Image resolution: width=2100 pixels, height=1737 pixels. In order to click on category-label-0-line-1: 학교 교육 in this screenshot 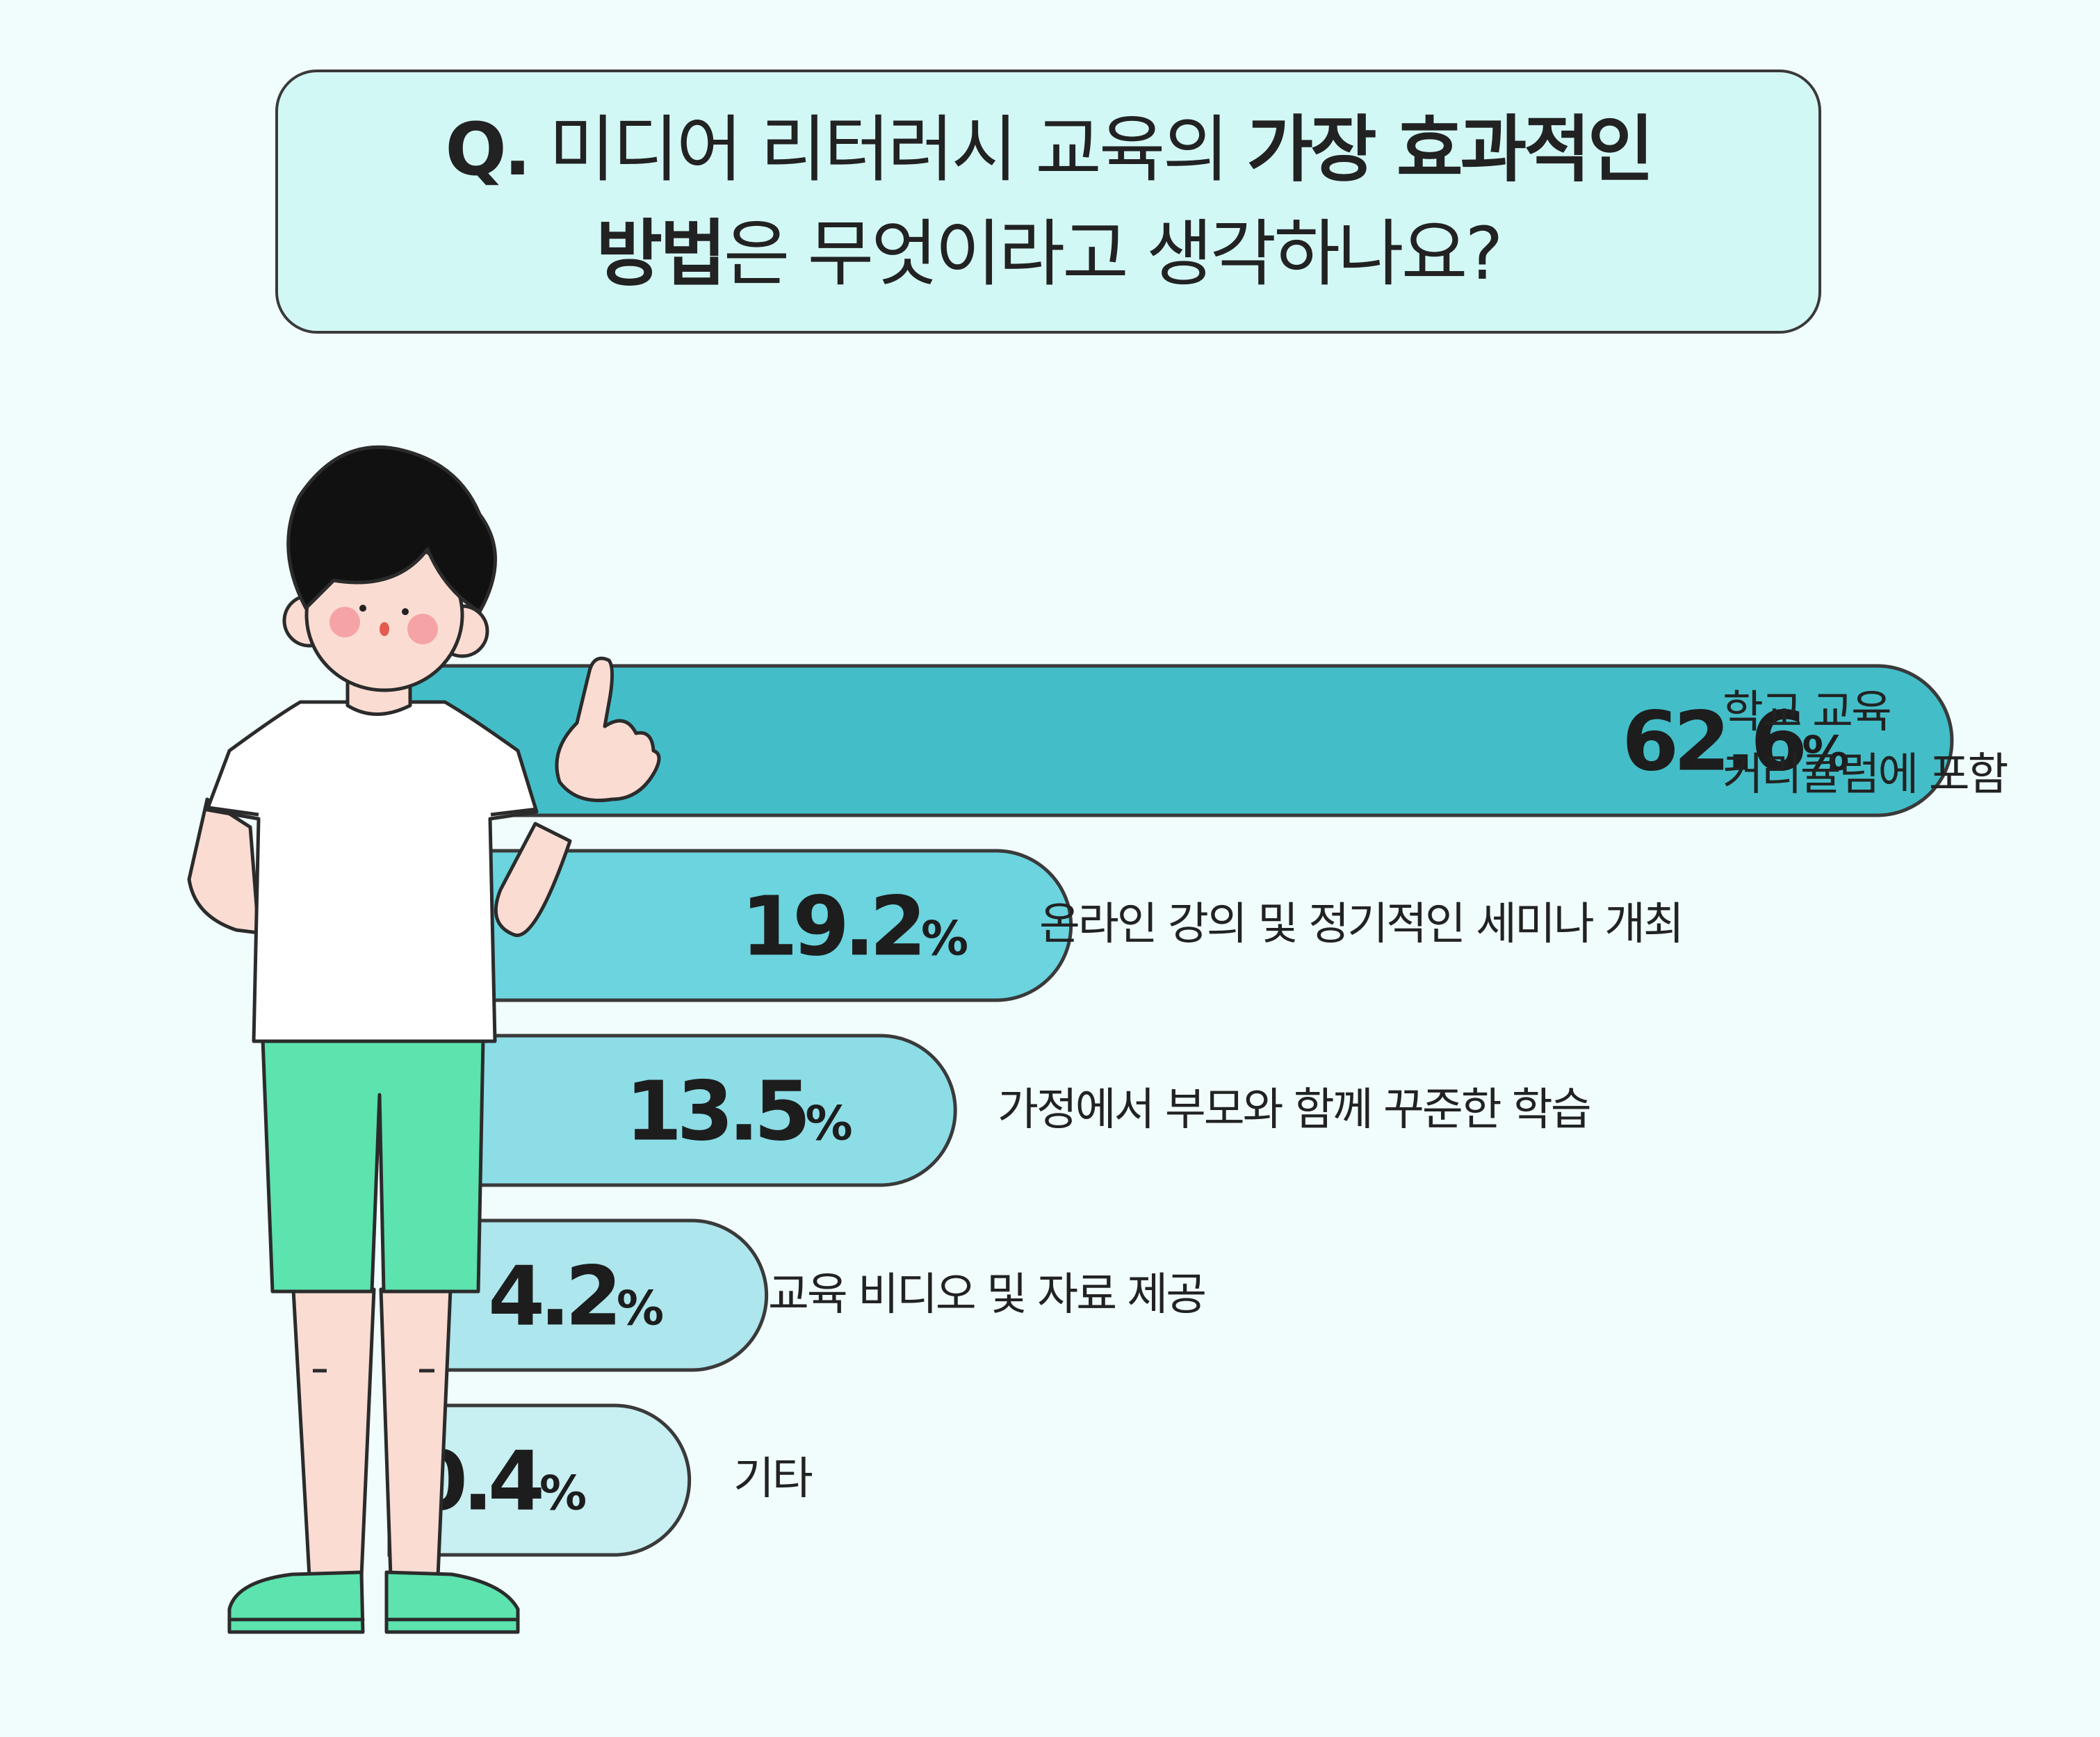, I will do `click(1807, 712)`.